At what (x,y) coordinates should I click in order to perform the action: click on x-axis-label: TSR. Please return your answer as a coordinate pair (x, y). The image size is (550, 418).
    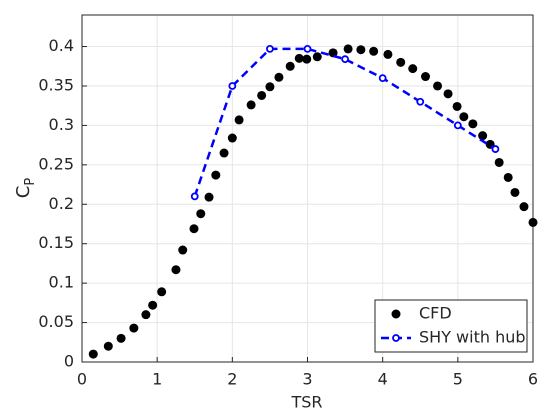
    Looking at the image, I should click on (306, 402).